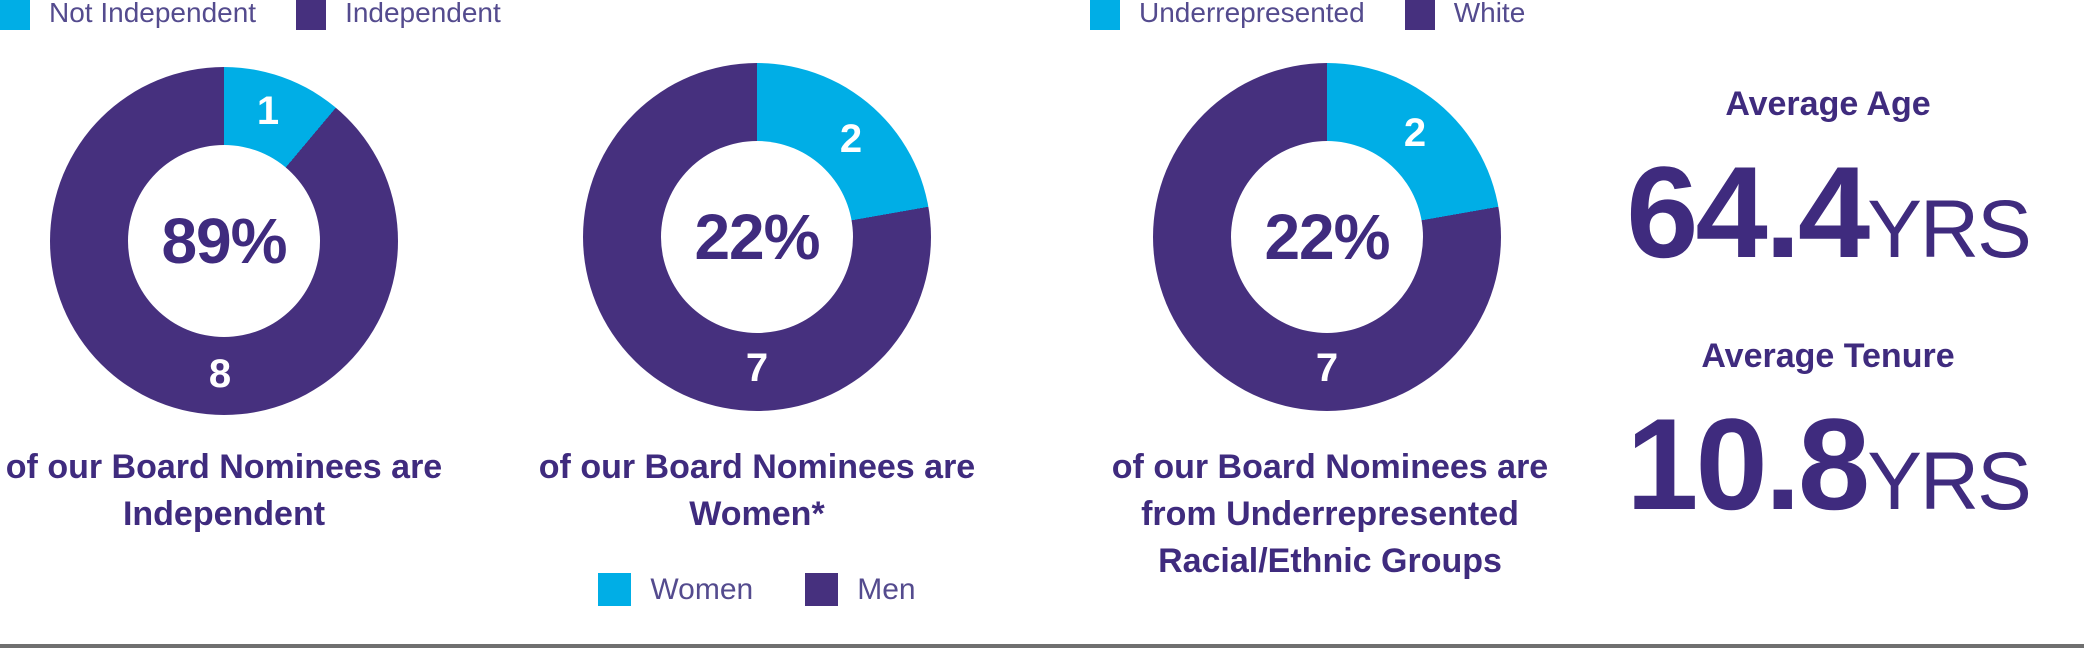 Image resolution: width=2084 pixels, height=655 pixels. I want to click on donut-chart-gender: 2 7 22%, so click(757, 237).